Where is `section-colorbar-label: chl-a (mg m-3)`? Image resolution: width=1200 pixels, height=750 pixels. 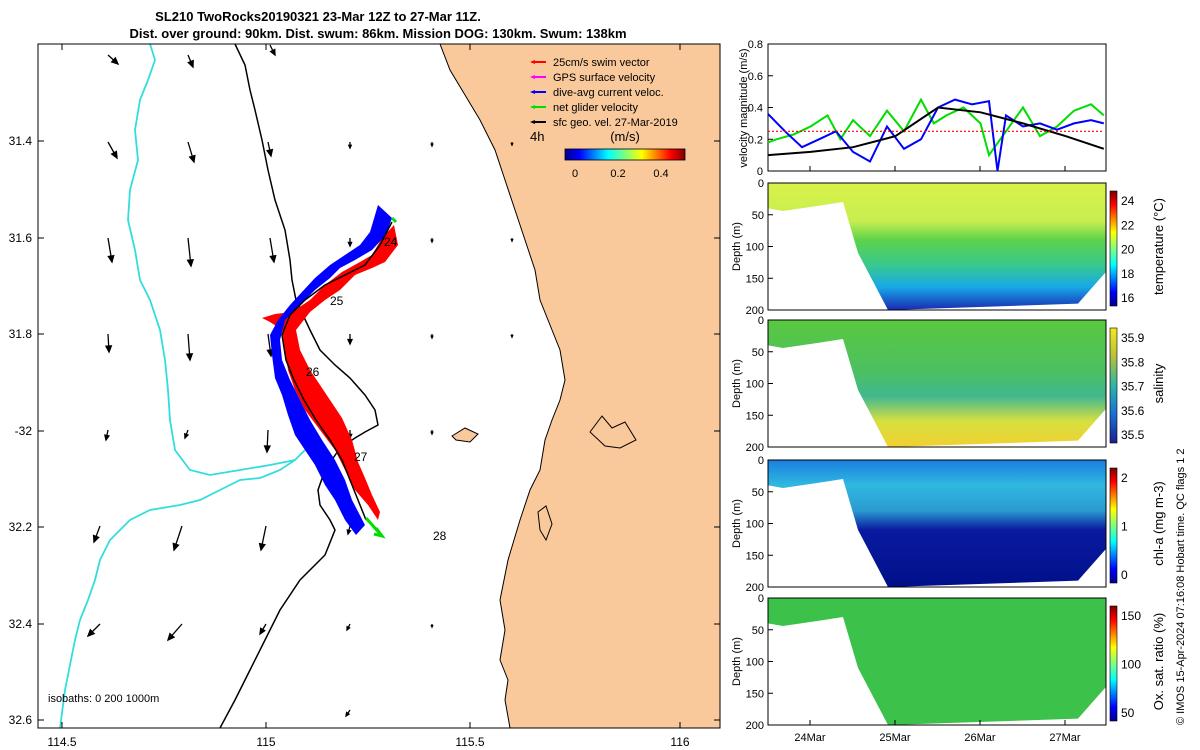
section-colorbar-label: chl-a (mg m-3) is located at coordinates (1158, 523).